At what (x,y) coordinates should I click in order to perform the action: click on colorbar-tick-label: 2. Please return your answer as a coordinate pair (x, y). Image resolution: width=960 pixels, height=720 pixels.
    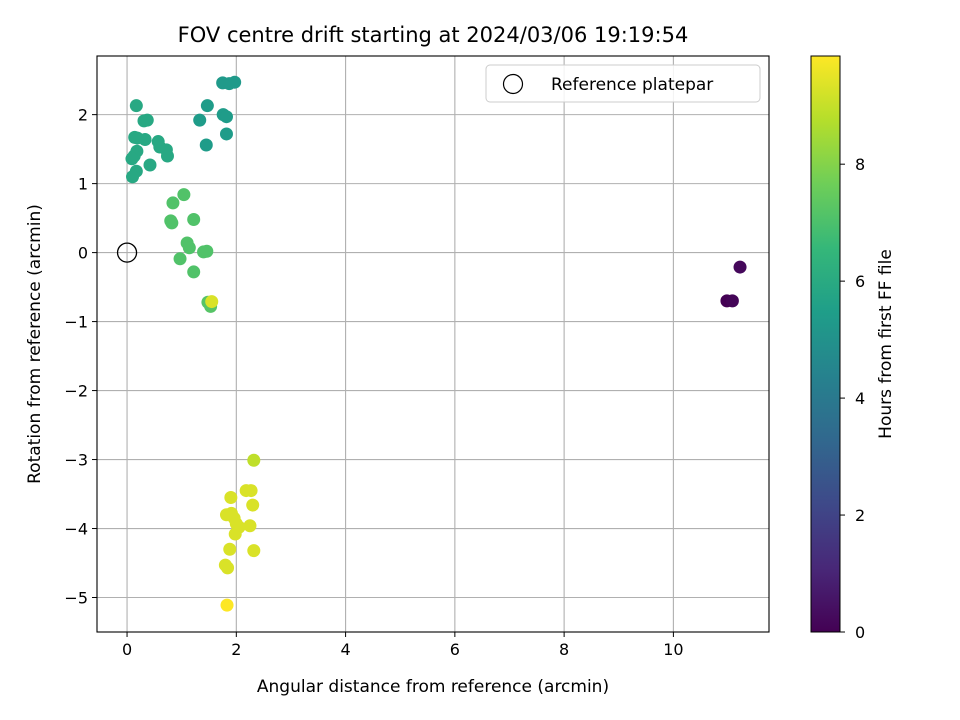
    Looking at the image, I should click on (860, 515).